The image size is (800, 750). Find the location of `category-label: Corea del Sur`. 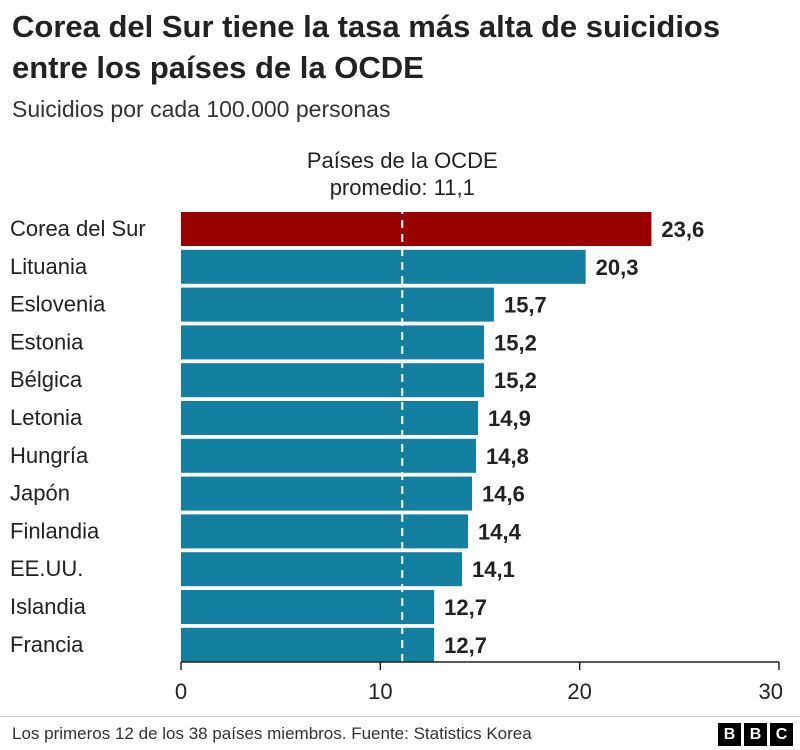

category-label: Corea del Sur is located at coordinates (78, 228).